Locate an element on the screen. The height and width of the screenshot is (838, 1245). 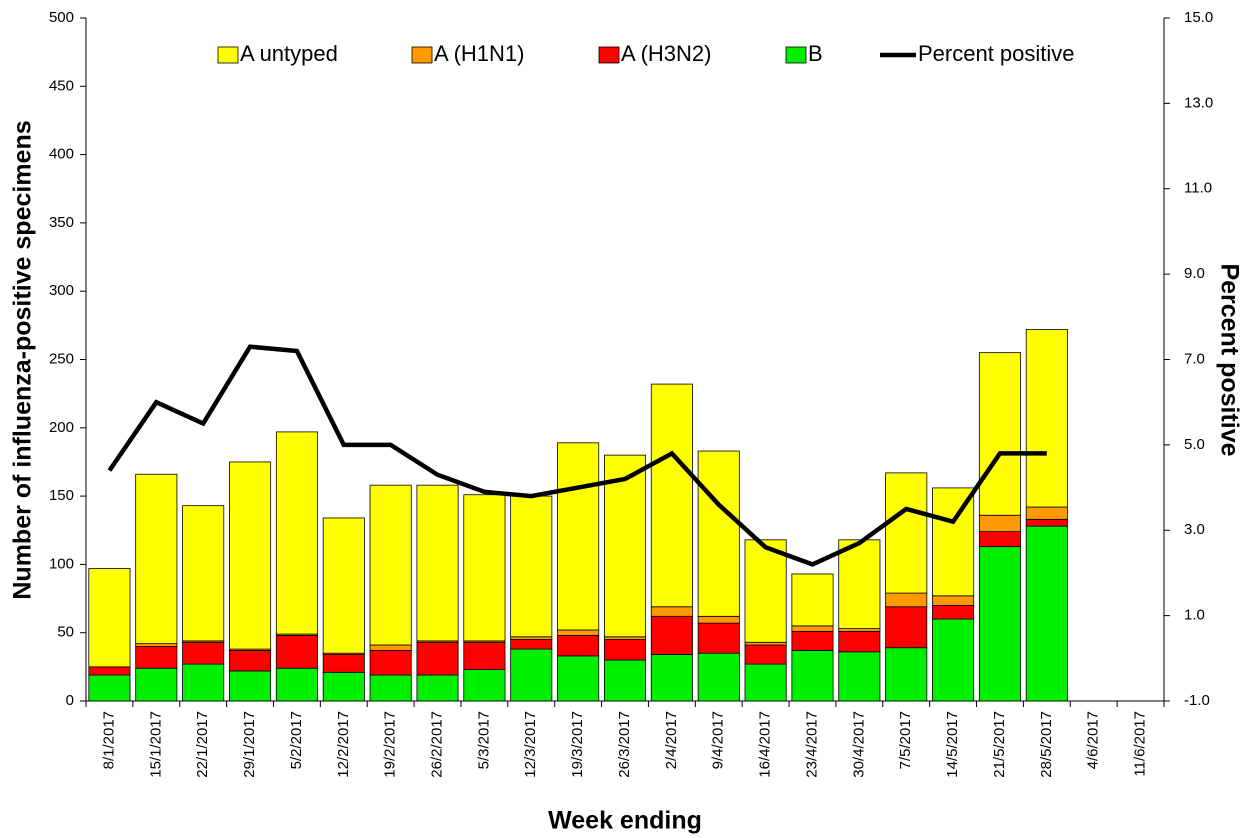
x-tick-label: 11/6/2017 is located at coordinates (1140, 744).